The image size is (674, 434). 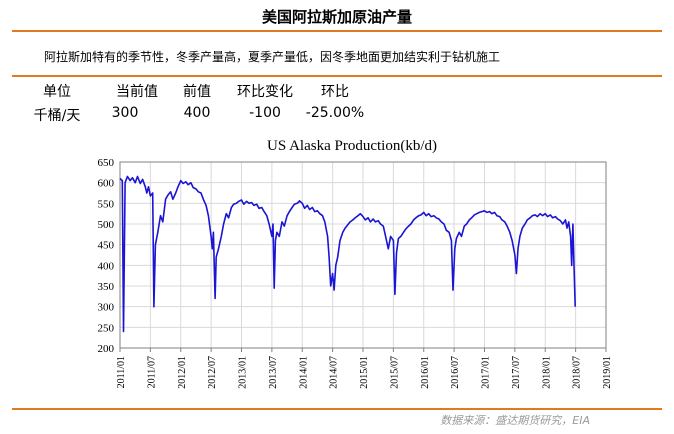 What do you see at coordinates (607, 372) in the screenshot?
I see `x-tick-label-2019-01: 2019/01` at bounding box center [607, 372].